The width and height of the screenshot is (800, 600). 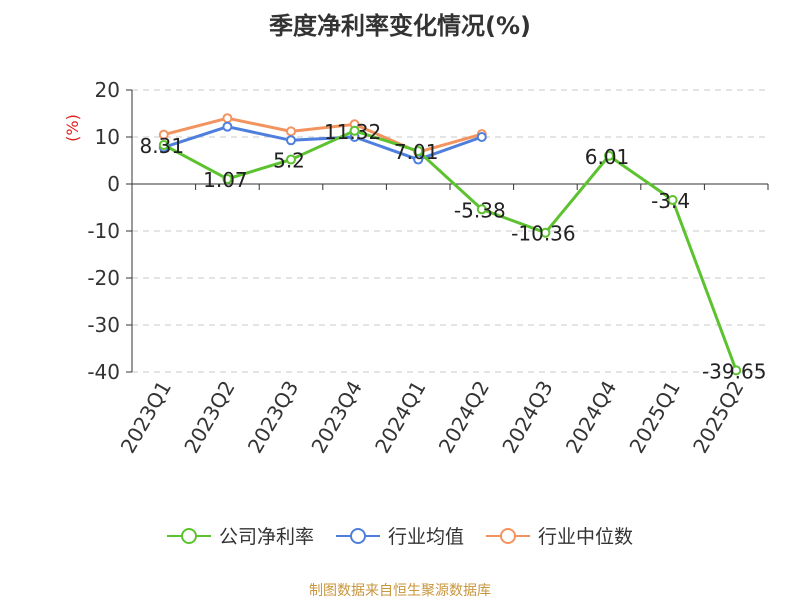 What do you see at coordinates (400, 417) in the screenshot?
I see `x-tick-label: 2024Q1` at bounding box center [400, 417].